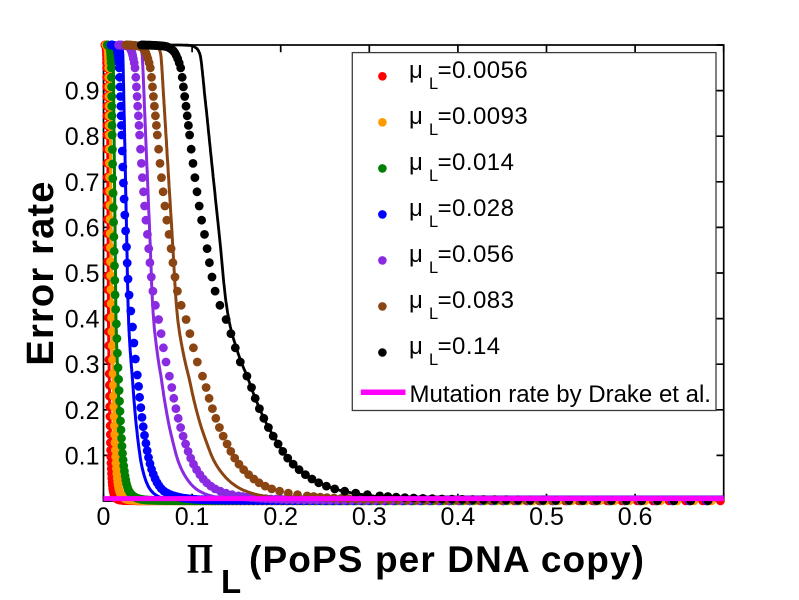 The width and height of the screenshot is (799, 600). What do you see at coordinates (469, 346) in the screenshot?
I see `svg-text: =0.14` at bounding box center [469, 346].